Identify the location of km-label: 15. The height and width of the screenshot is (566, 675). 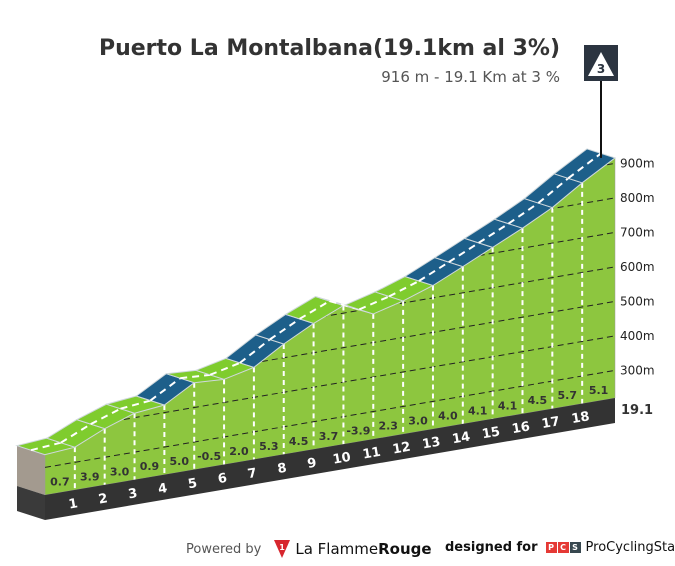
(491, 433).